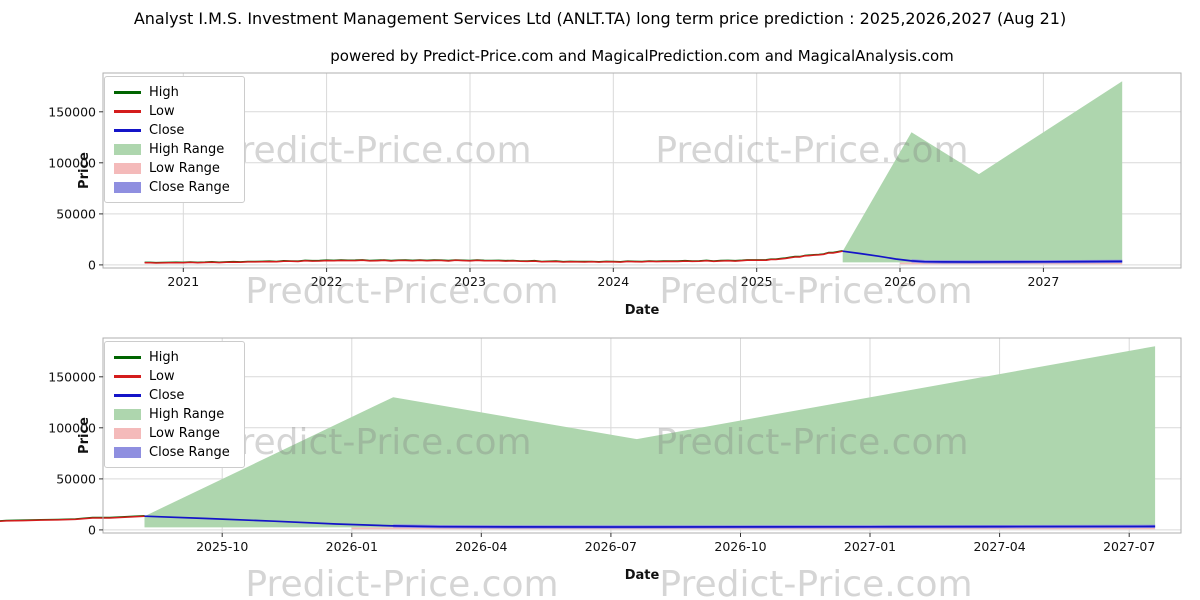  Describe the element at coordinates (183, 281) in the screenshot. I see `x-tick-label: 2021` at that location.